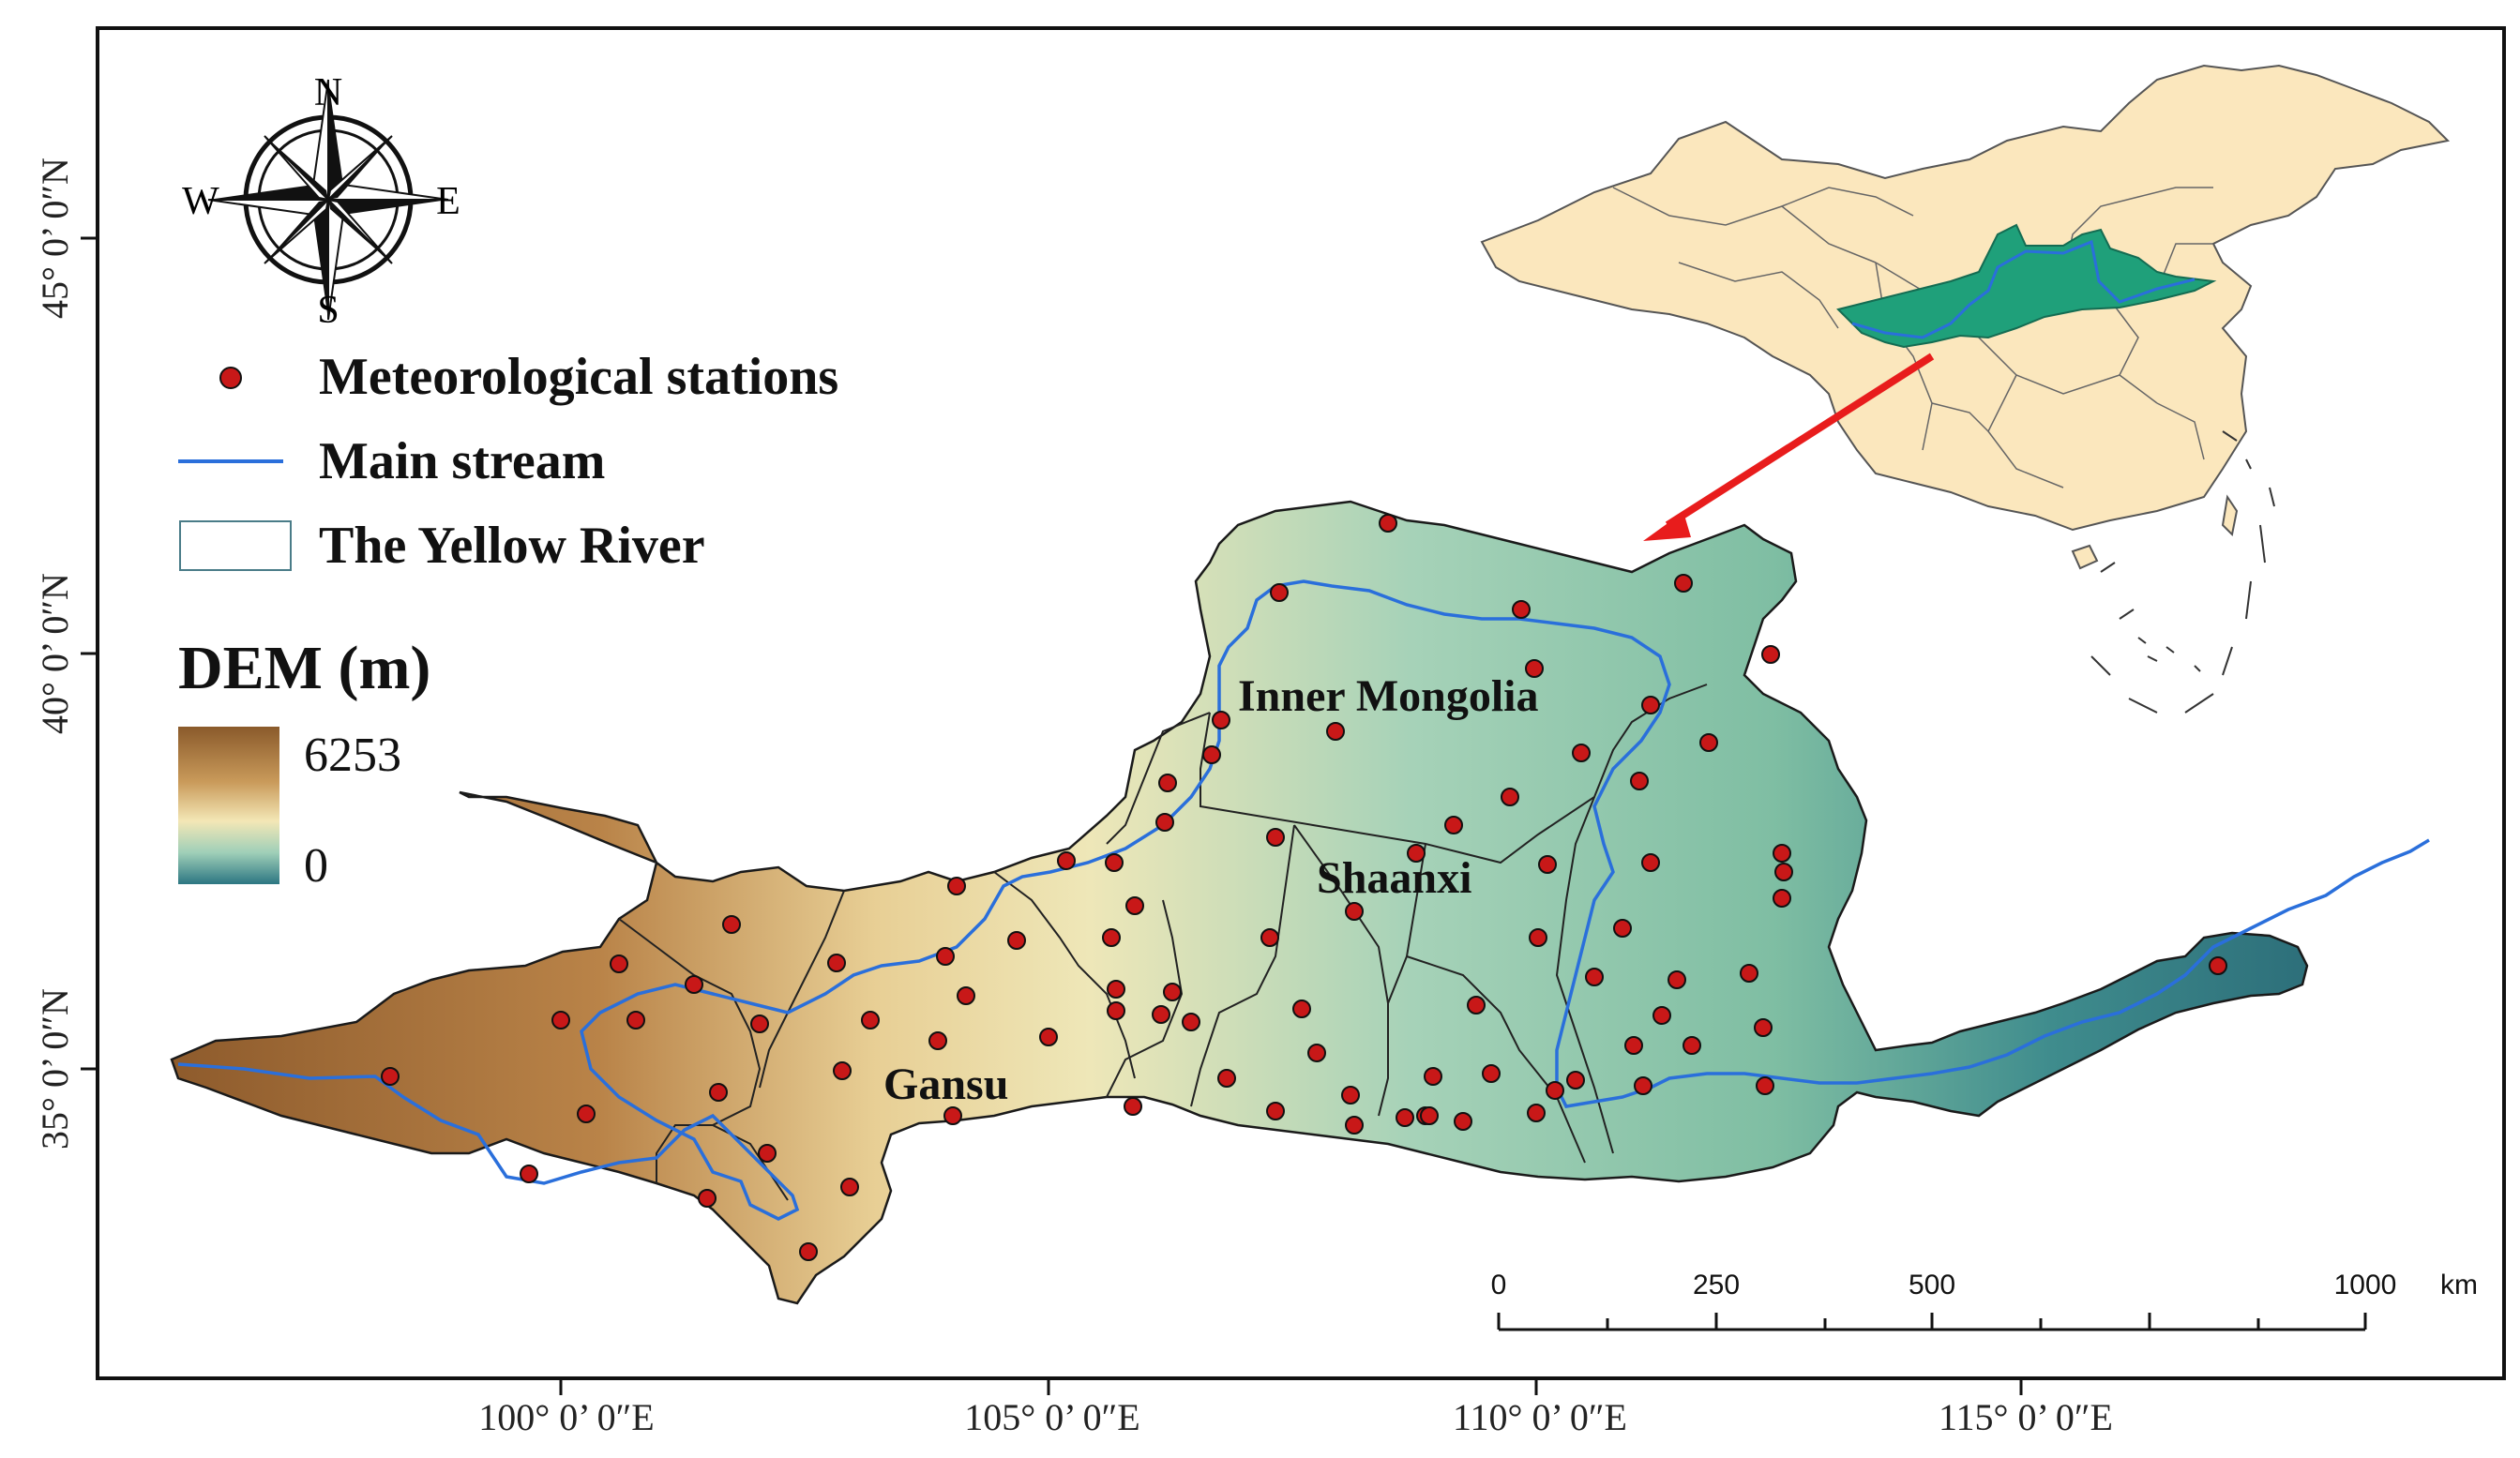  Describe the element at coordinates (304, 668) in the screenshot. I see `dem-title: DEM (m)` at that location.